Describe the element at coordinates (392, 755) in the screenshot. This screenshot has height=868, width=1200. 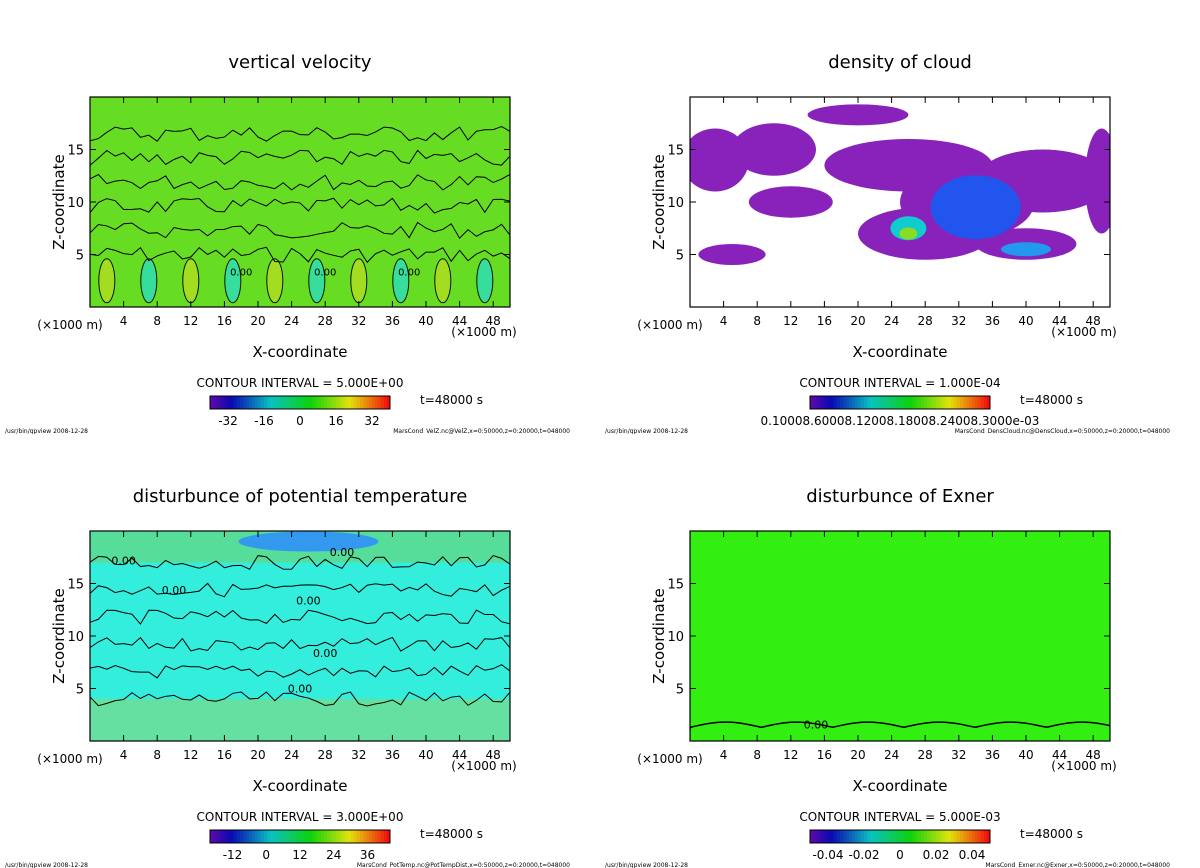
I see `x-tick-label: 36` at that location.